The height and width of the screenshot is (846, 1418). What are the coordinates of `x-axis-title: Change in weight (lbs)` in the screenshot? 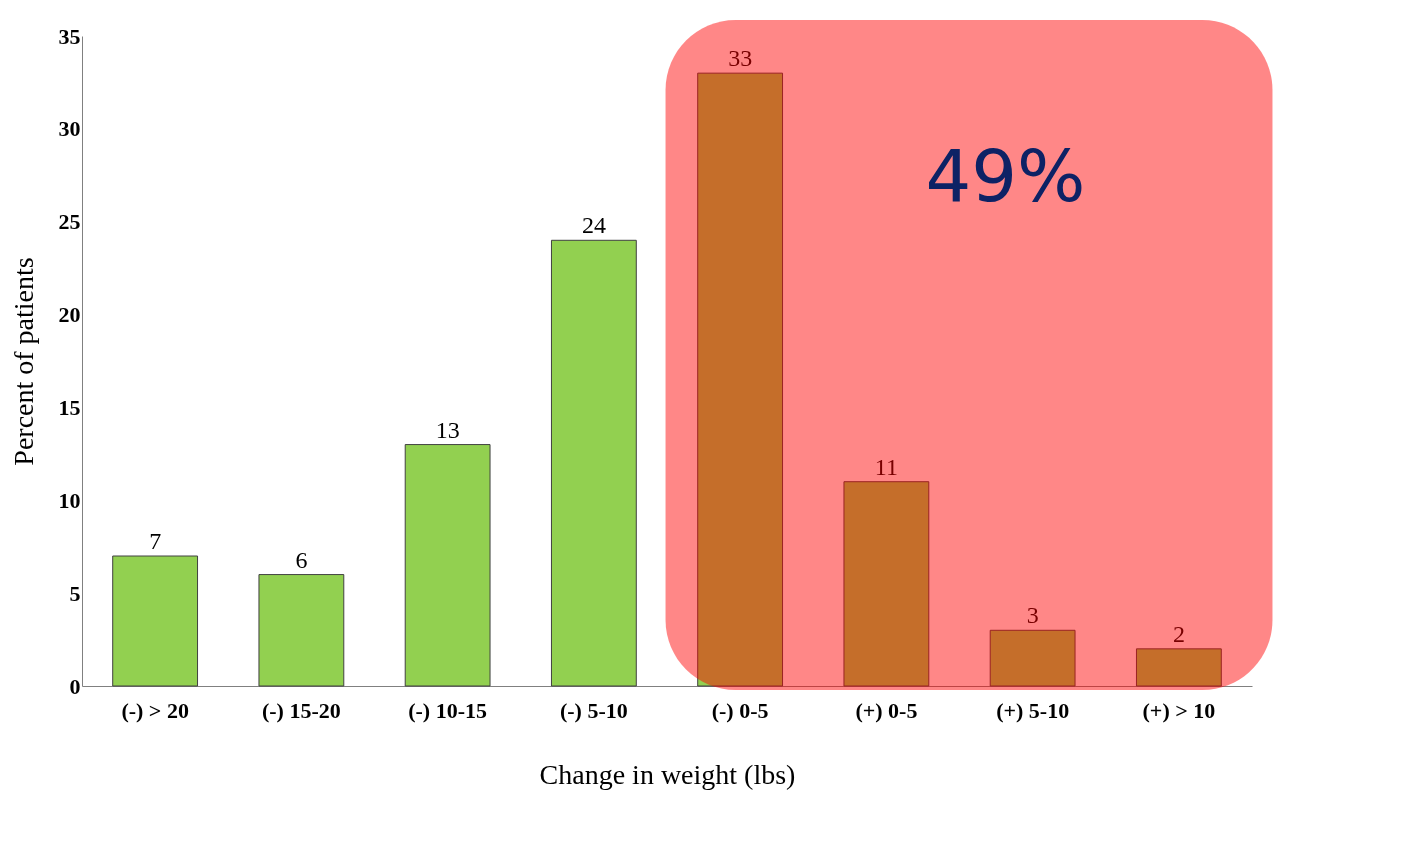 It's located at (667, 774).